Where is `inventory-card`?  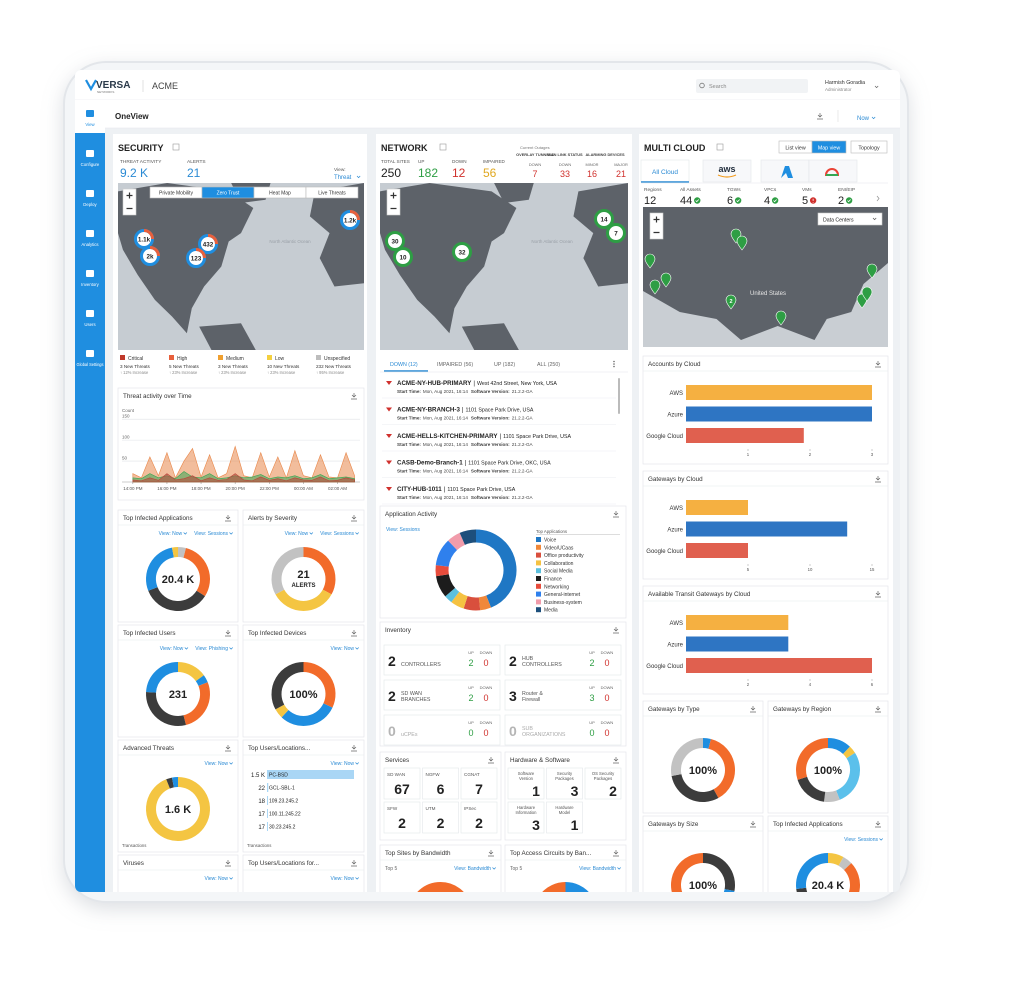
inventory-card is located at coordinates (563, 695).